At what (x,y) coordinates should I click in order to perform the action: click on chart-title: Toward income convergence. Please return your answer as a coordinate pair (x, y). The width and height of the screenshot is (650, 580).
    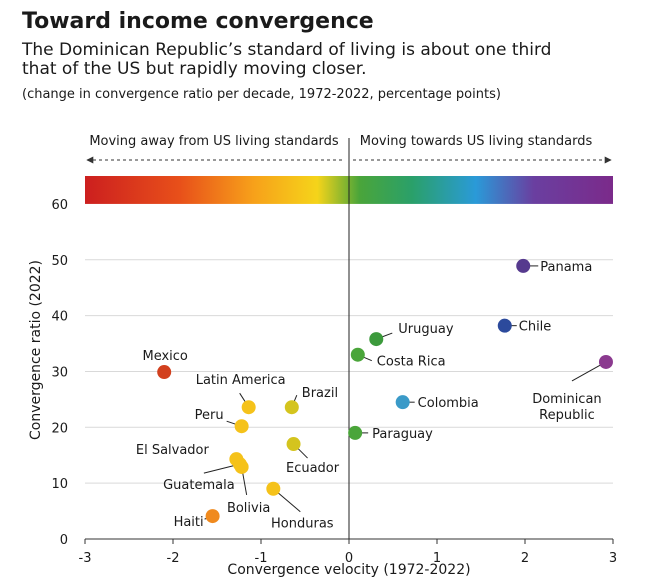
    Looking at the image, I should click on (198, 21).